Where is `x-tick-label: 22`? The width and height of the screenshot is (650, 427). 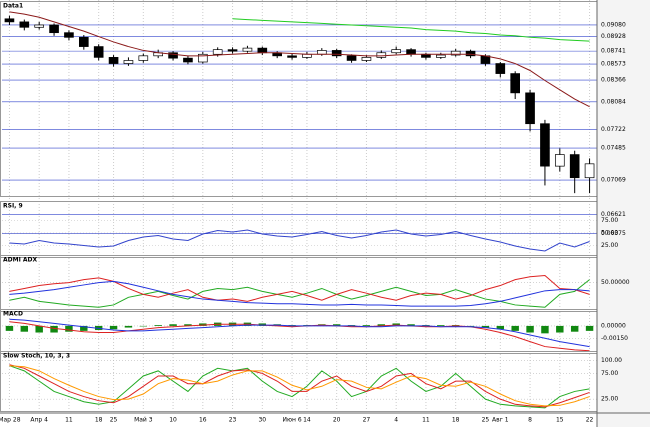 x-tick-label: 22 is located at coordinates (590, 420).